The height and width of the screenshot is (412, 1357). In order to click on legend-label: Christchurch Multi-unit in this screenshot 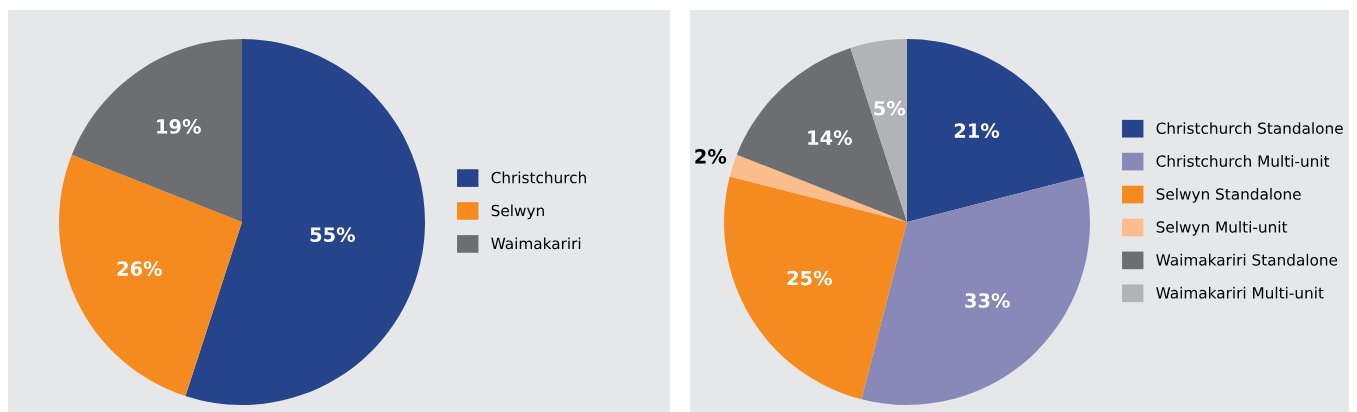, I will do `click(1243, 161)`.